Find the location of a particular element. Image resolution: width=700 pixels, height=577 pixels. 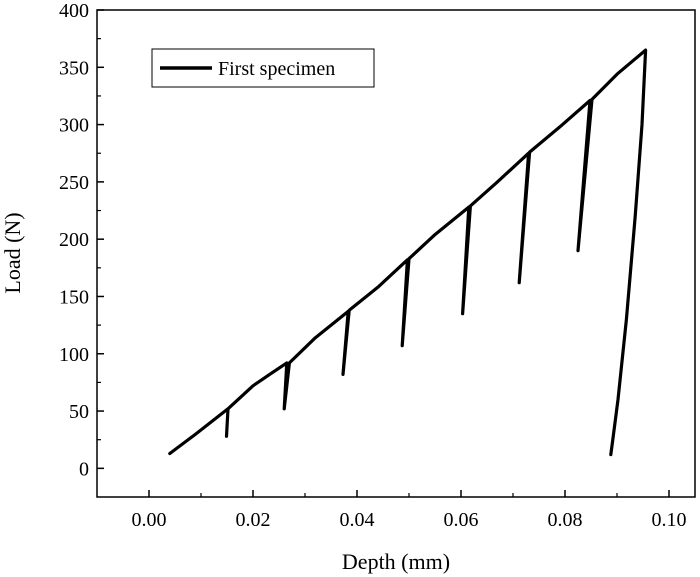

x-tick-label: 0.06 is located at coordinates (461, 520).